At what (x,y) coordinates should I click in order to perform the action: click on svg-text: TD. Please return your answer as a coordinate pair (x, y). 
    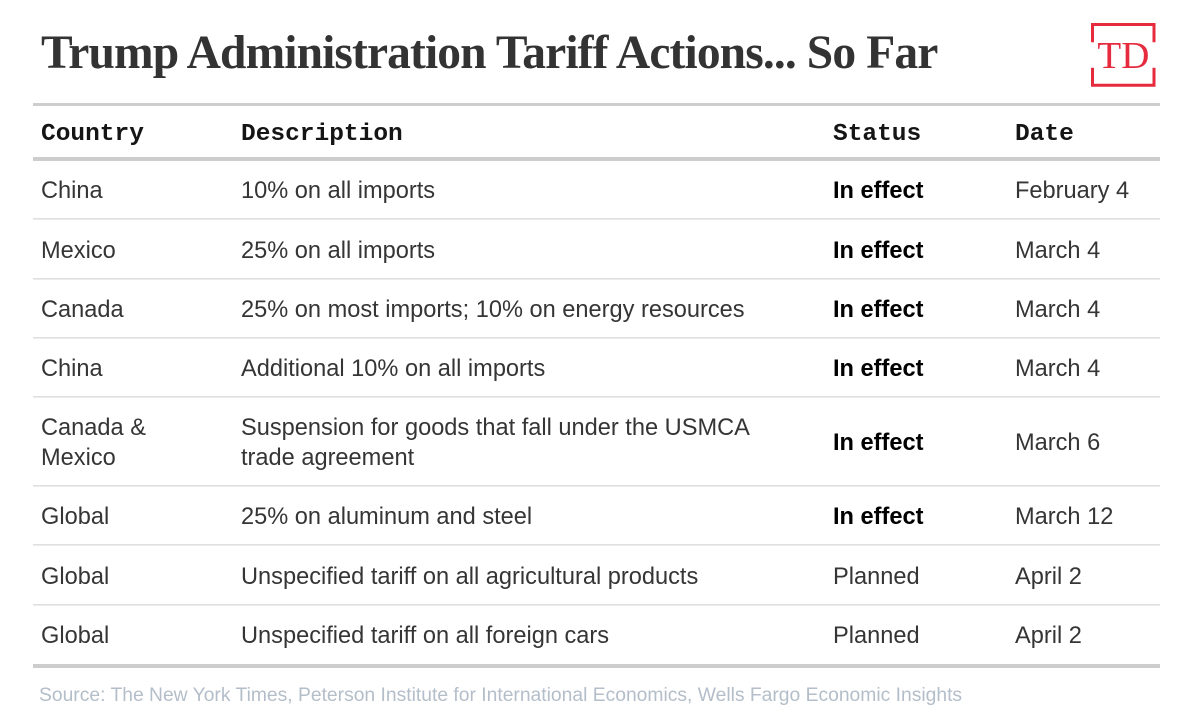
    Looking at the image, I should click on (1123, 56).